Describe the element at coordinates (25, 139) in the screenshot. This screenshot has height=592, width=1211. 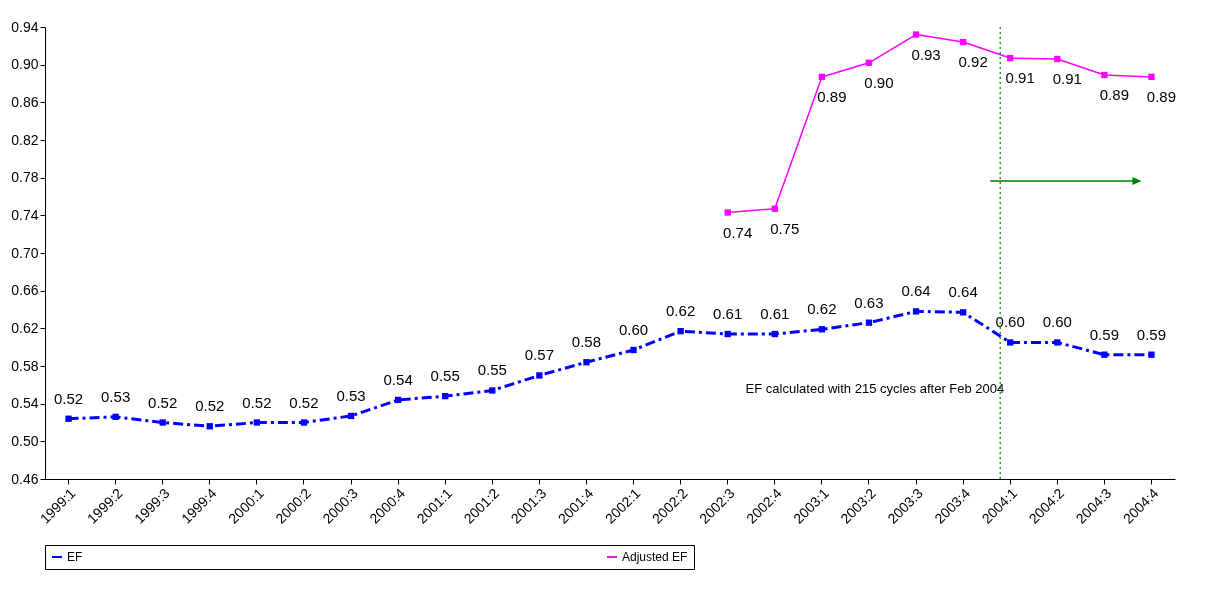
I see `y-tick-label: 0.82` at that location.